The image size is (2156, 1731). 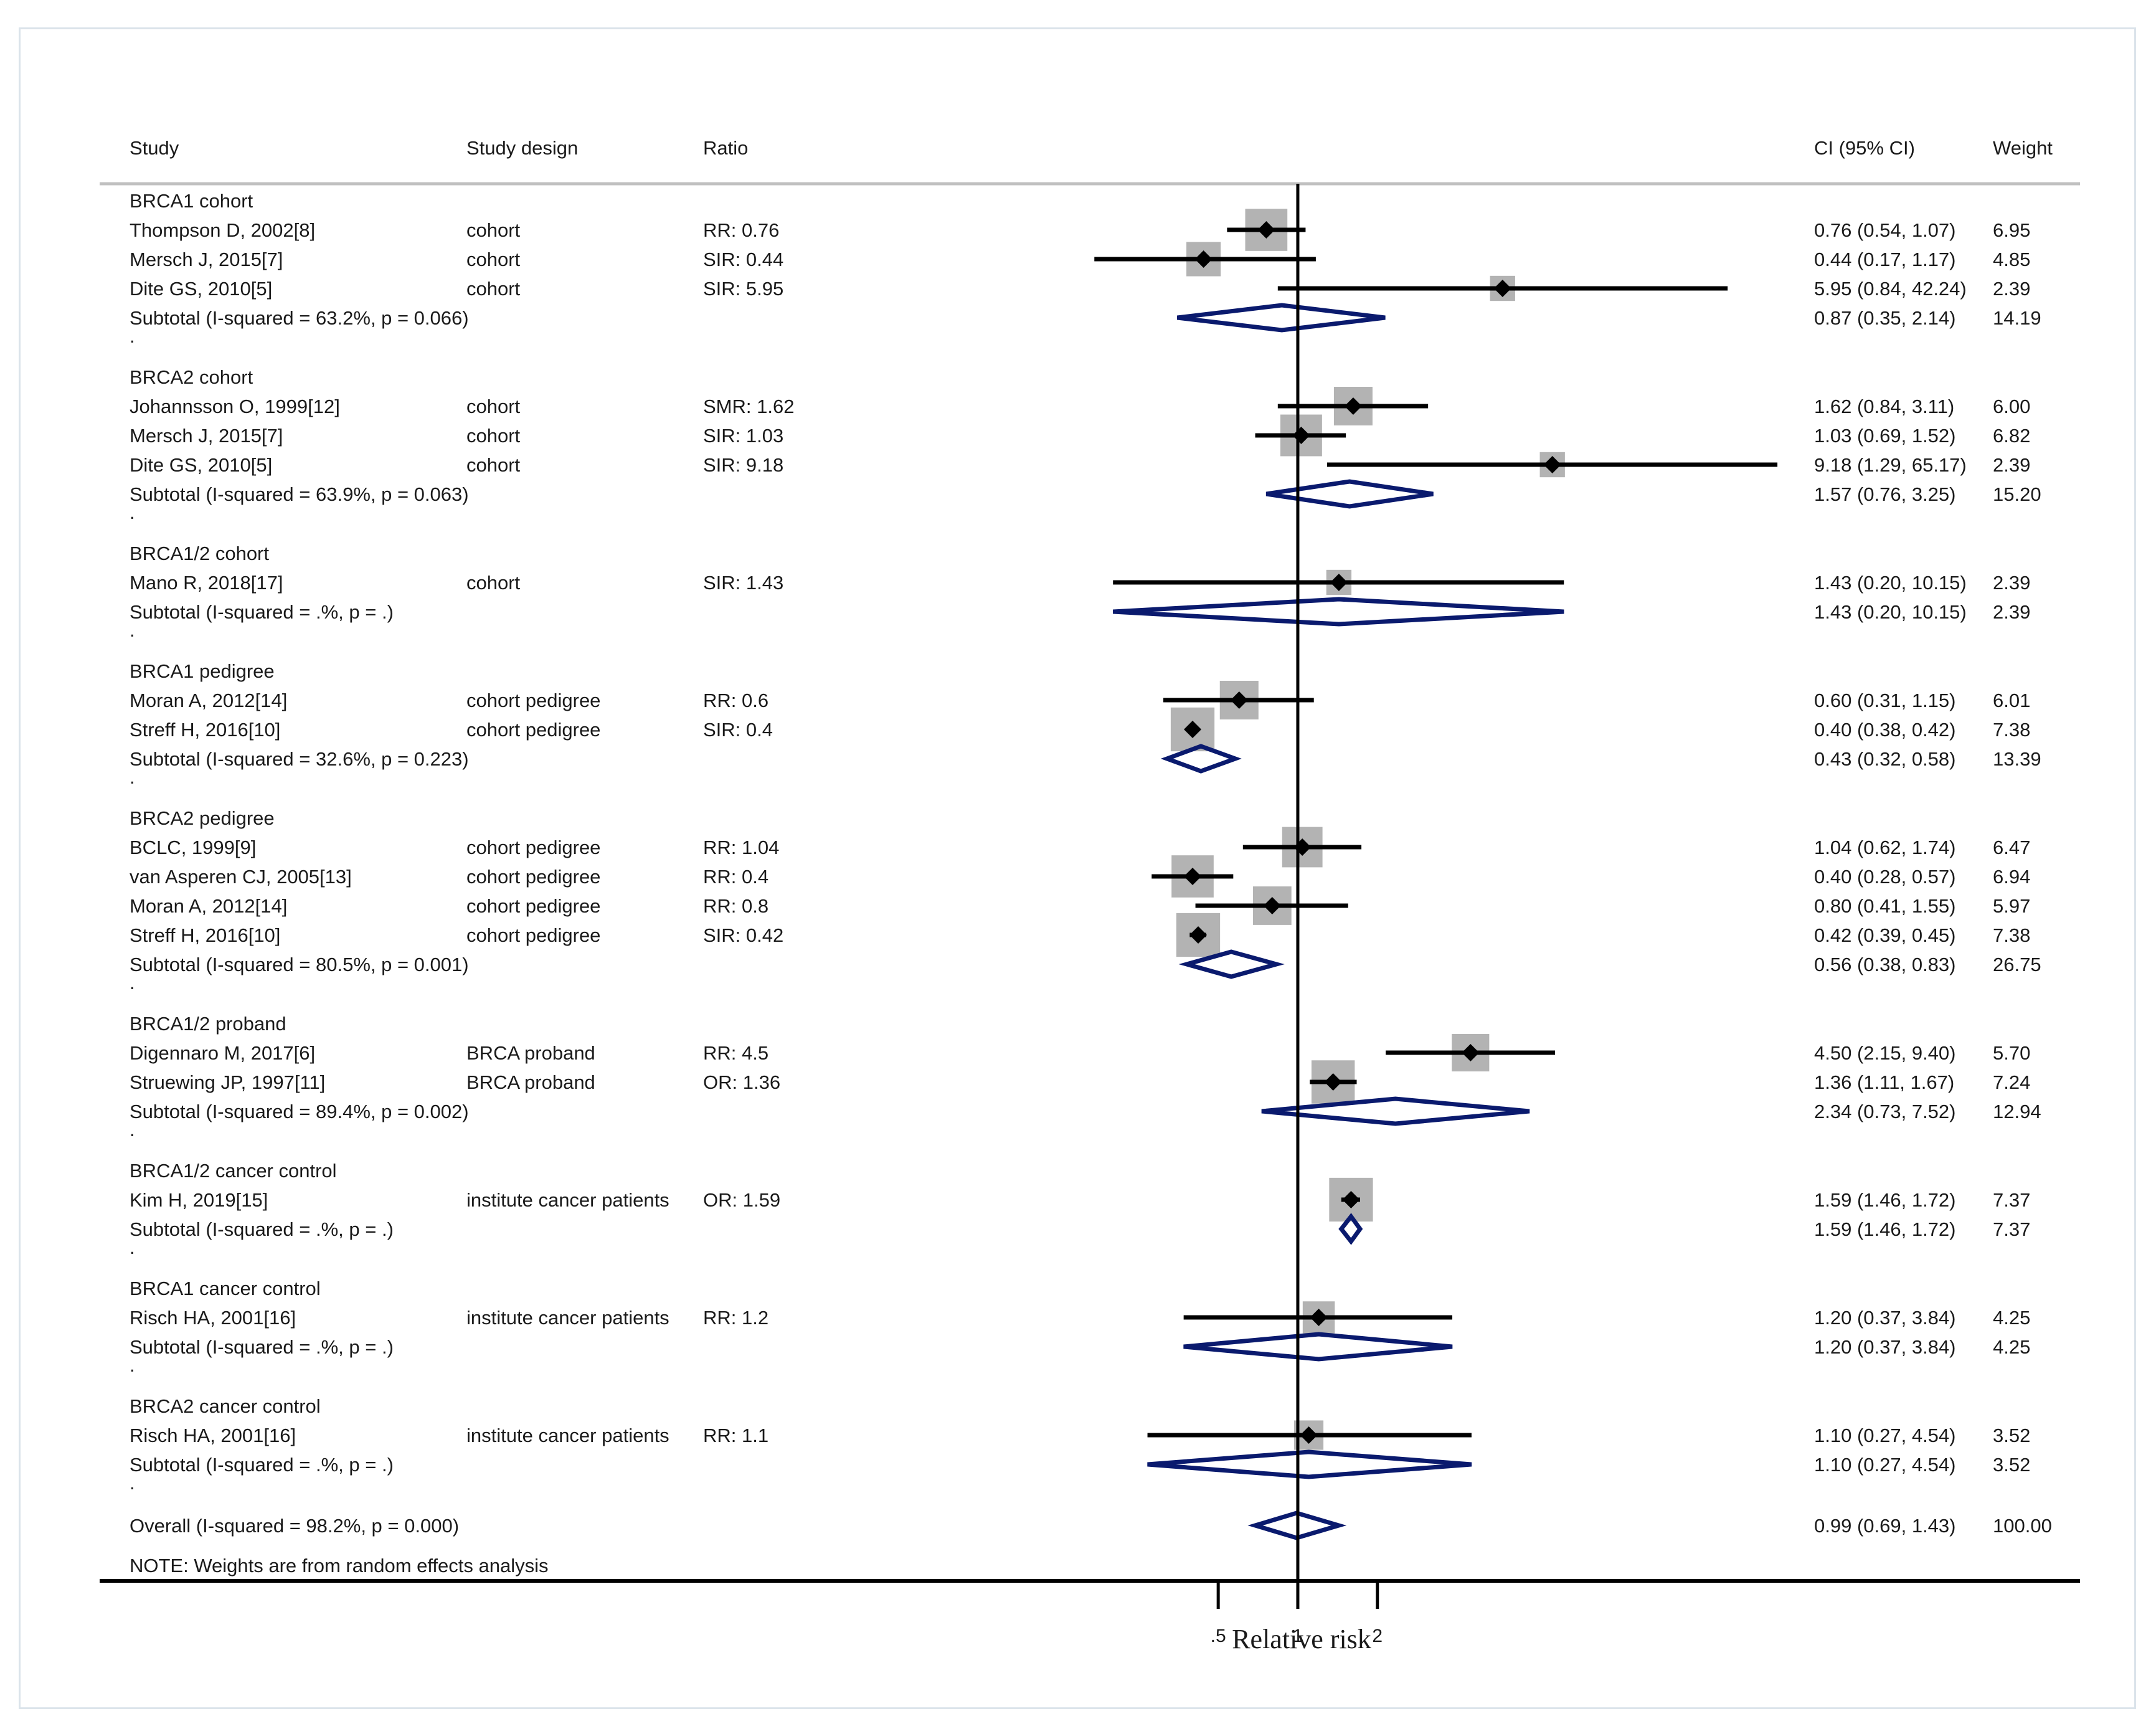 What do you see at coordinates (2012, 406) in the screenshot?
I see `study-weight: 6.00` at bounding box center [2012, 406].